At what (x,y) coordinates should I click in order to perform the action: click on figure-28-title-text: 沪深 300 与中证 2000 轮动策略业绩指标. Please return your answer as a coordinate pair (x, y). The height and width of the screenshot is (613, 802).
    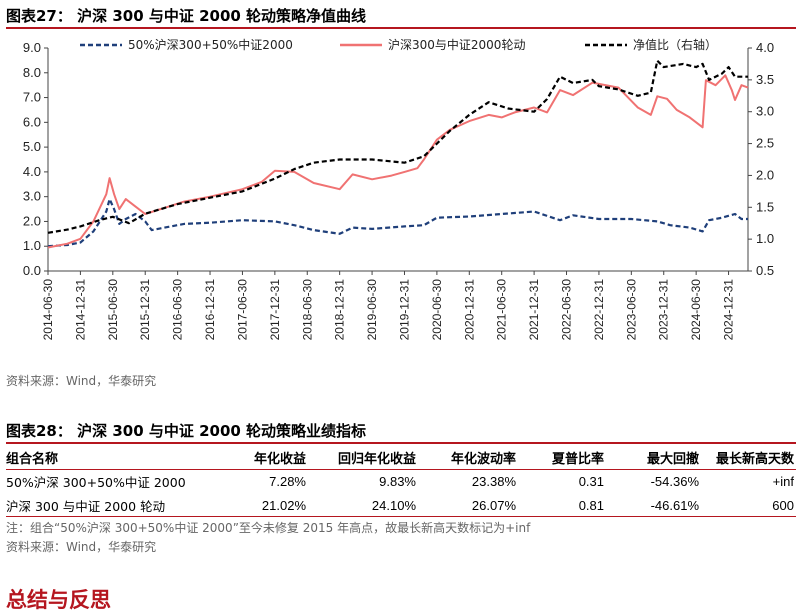
    Looking at the image, I should click on (222, 431).